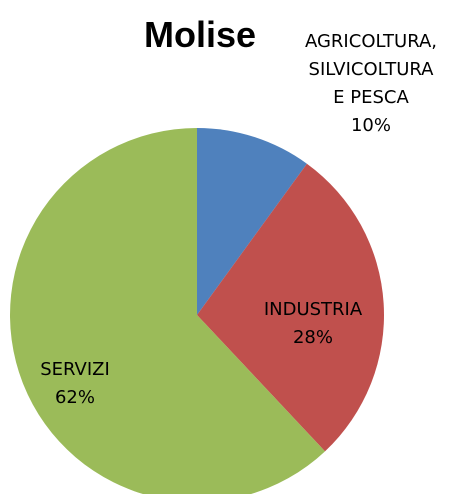 The height and width of the screenshot is (494, 458). What do you see at coordinates (74, 397) in the screenshot?
I see `value-label: 62%` at bounding box center [74, 397].